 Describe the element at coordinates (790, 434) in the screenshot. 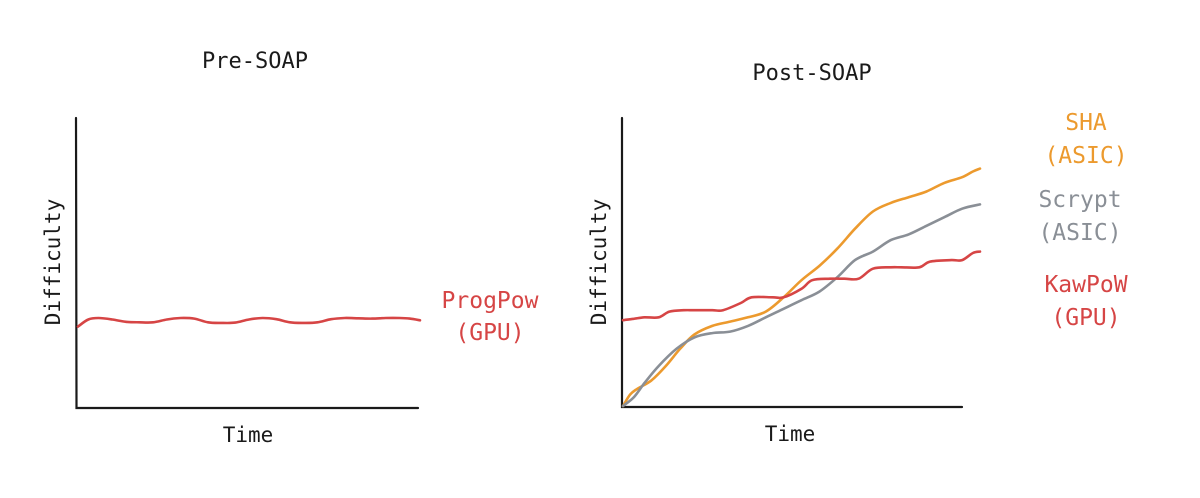

I see `x-axis-label-post-soap: Time` at that location.